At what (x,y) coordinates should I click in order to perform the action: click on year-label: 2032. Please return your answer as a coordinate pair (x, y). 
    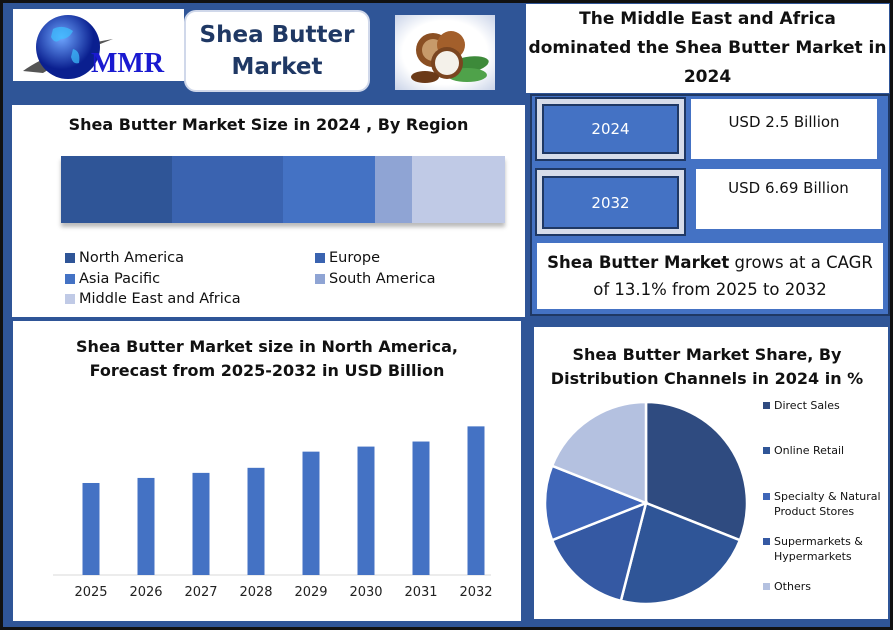
    Looking at the image, I should click on (610, 202).